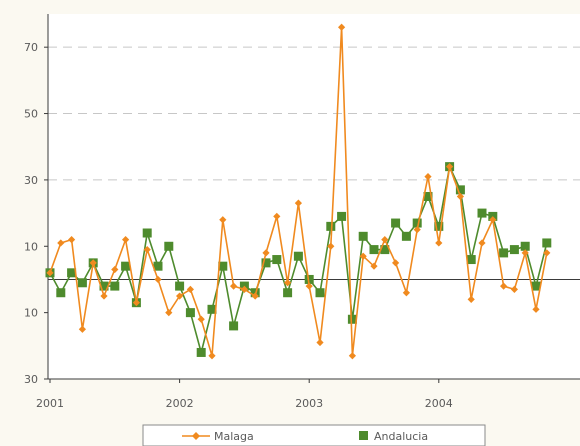  Describe the element at coordinates (439, 403) in the screenshot. I see `x-tick-label: 2004` at that location.